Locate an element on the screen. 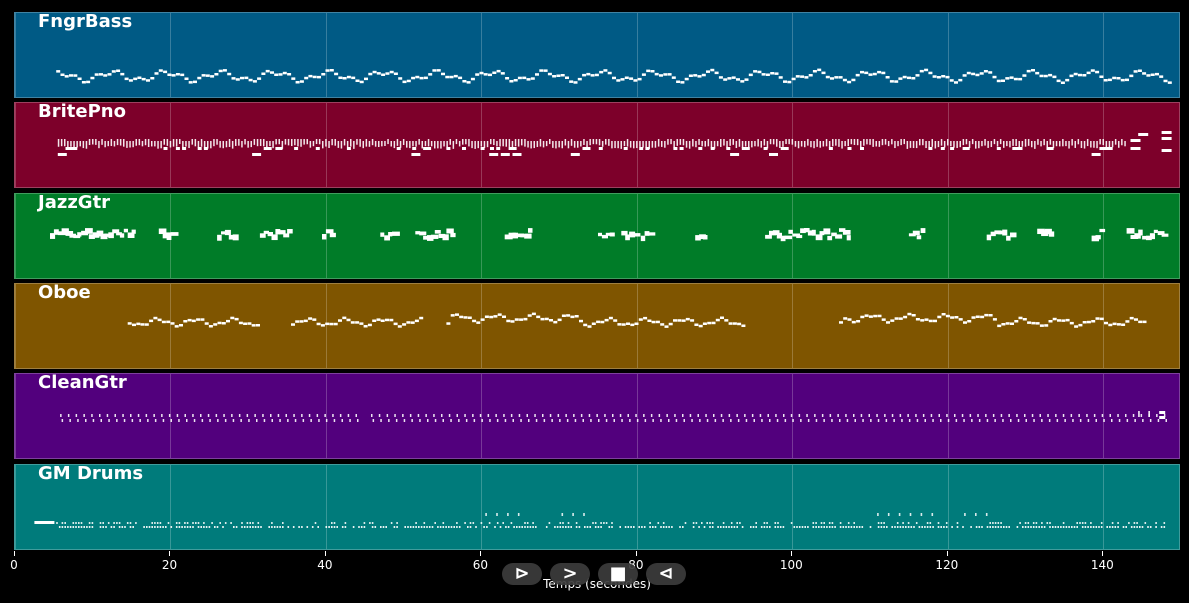  x-tick-label: 0 is located at coordinates (14, 565).